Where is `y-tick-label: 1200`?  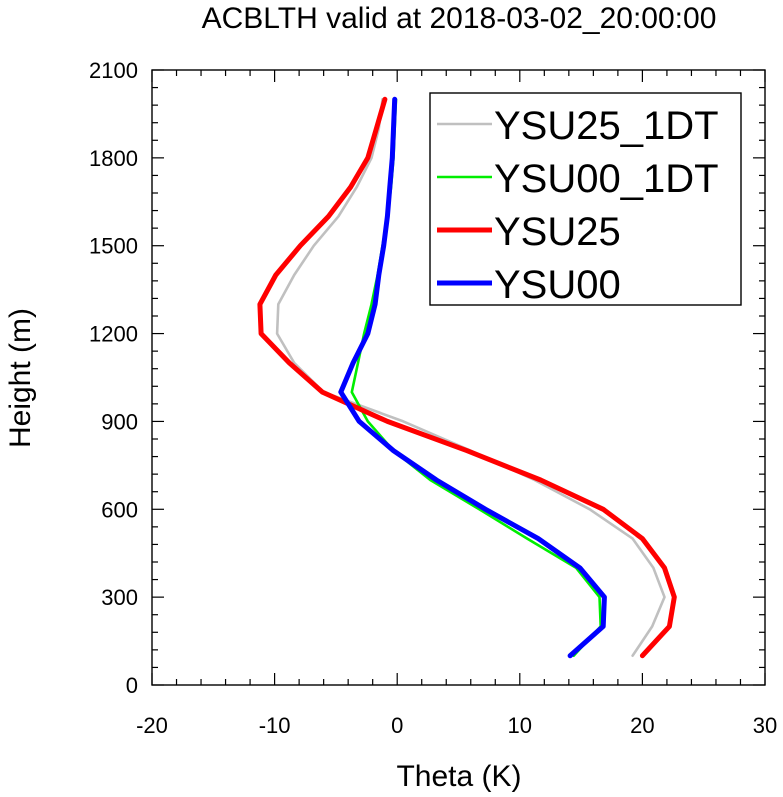 y-tick-label: 1200 is located at coordinates (113, 334).